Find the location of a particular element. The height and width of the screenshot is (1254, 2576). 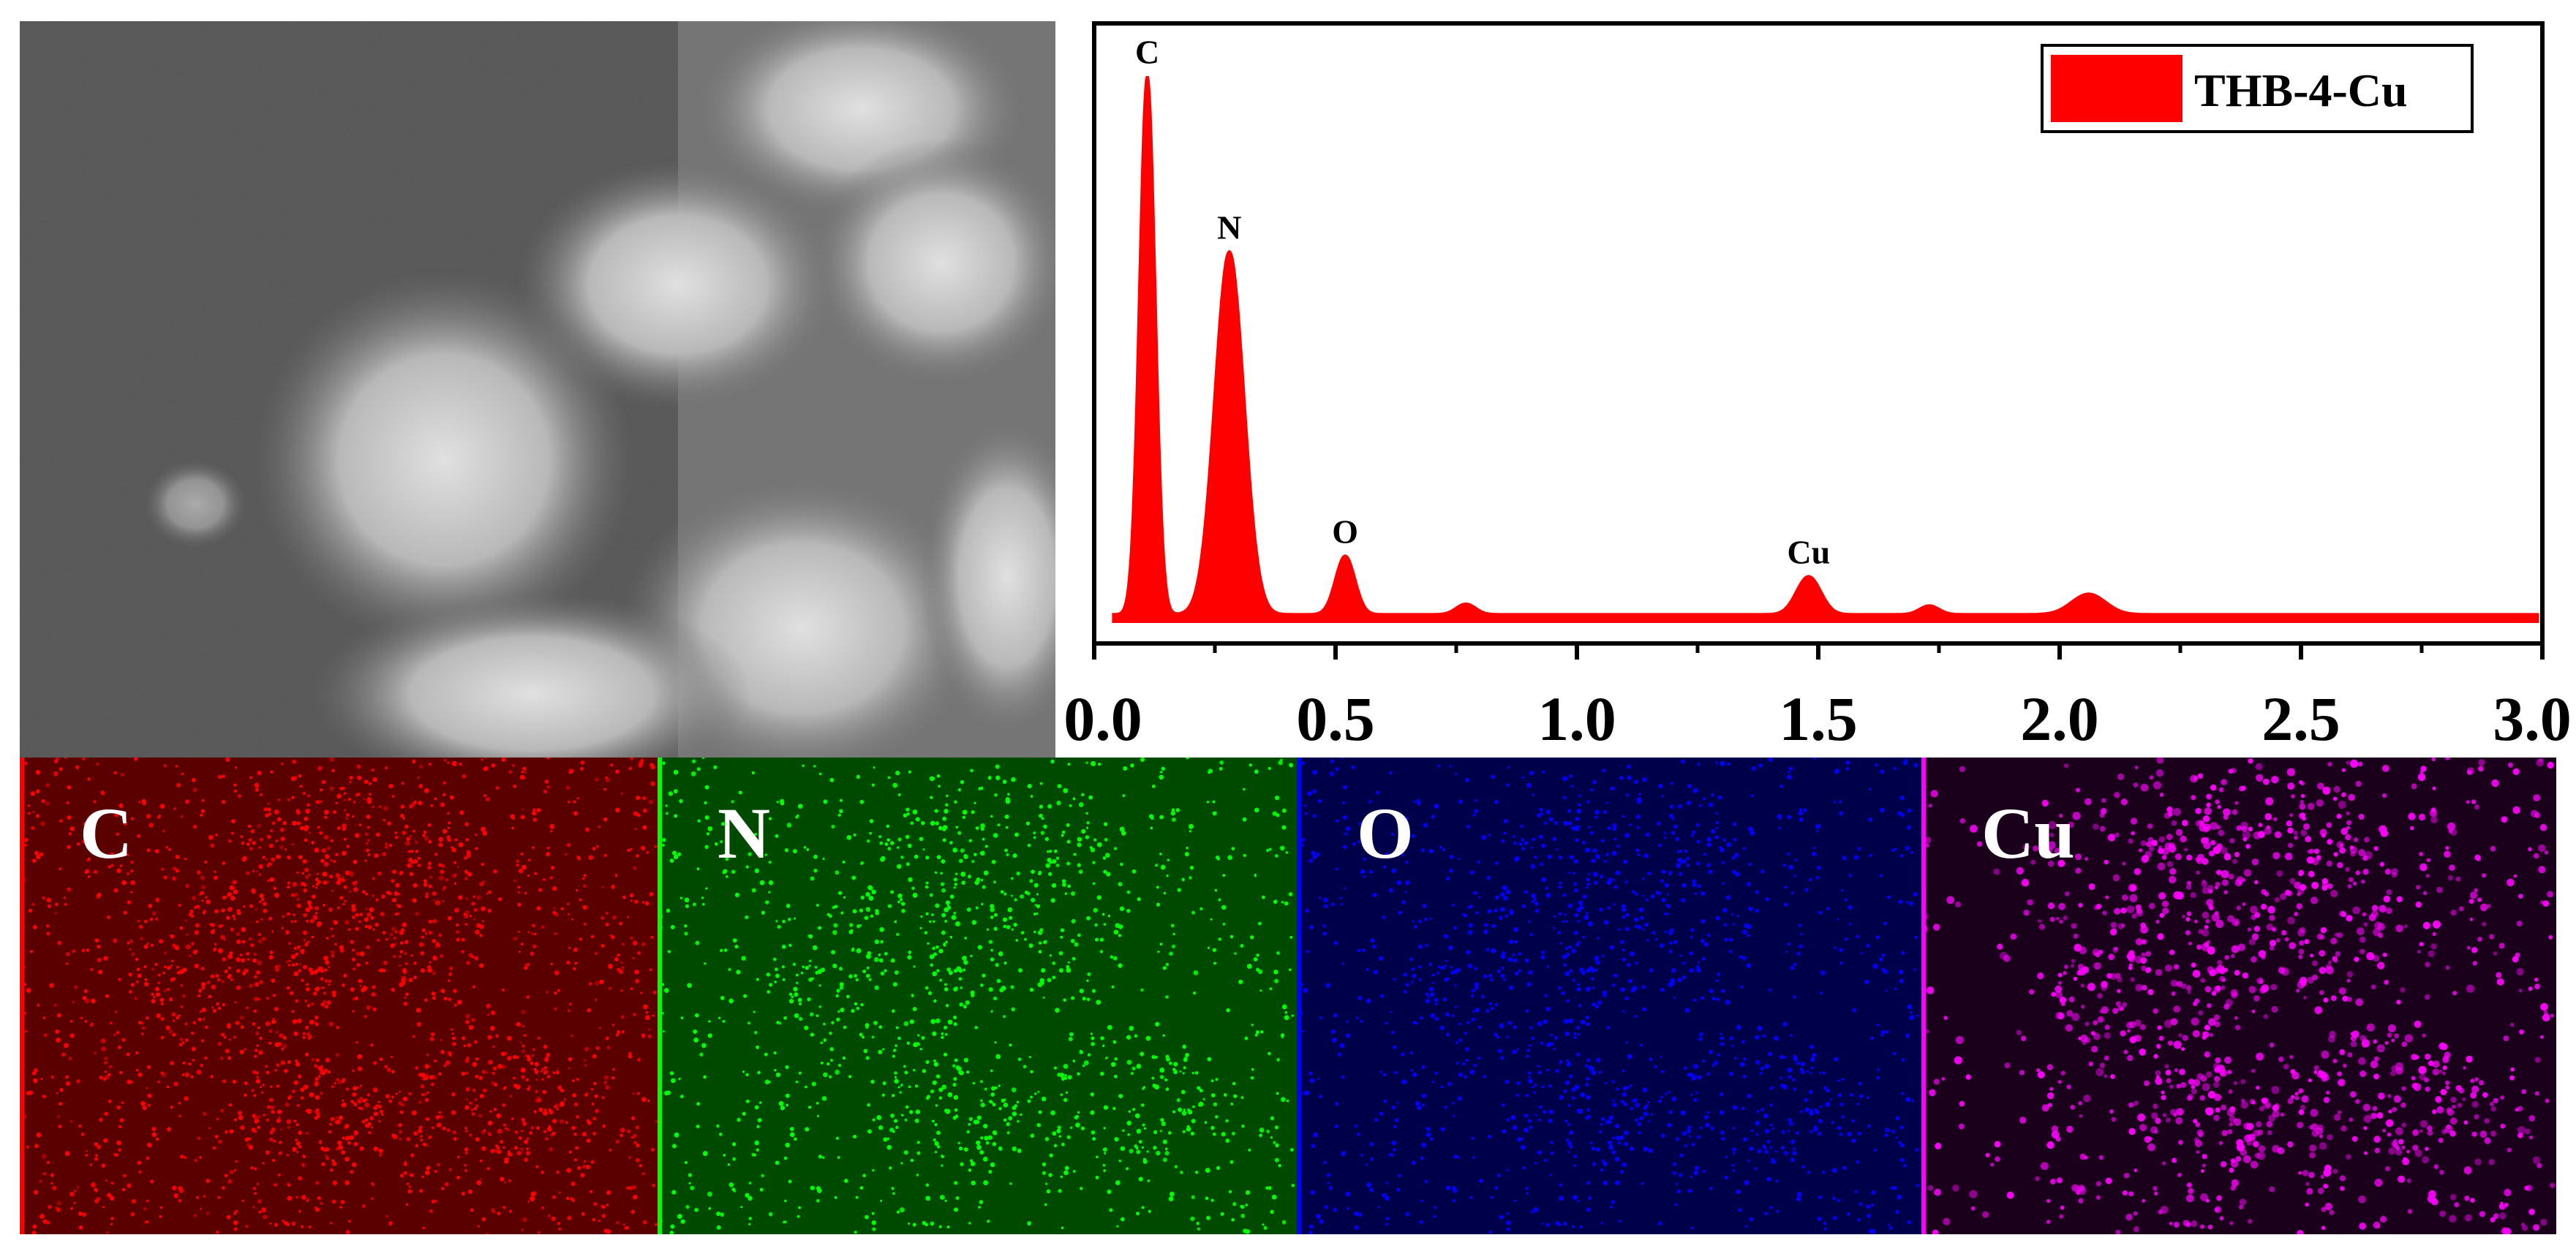

legend: THB-4-Cu is located at coordinates (2257, 88).